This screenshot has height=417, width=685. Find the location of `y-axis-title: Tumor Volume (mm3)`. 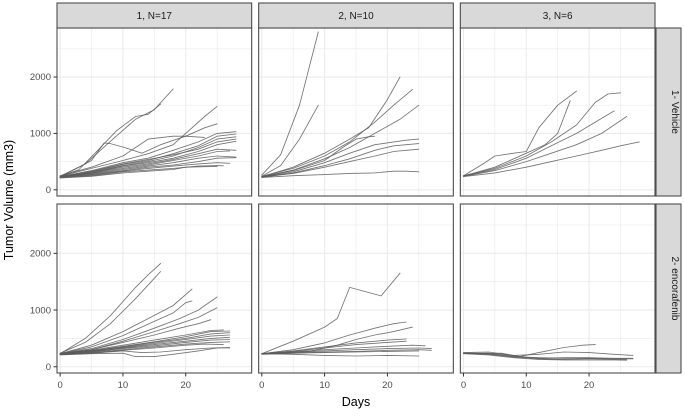

y-axis-title: Tumor Volume (mm3) is located at coordinates (9, 200).